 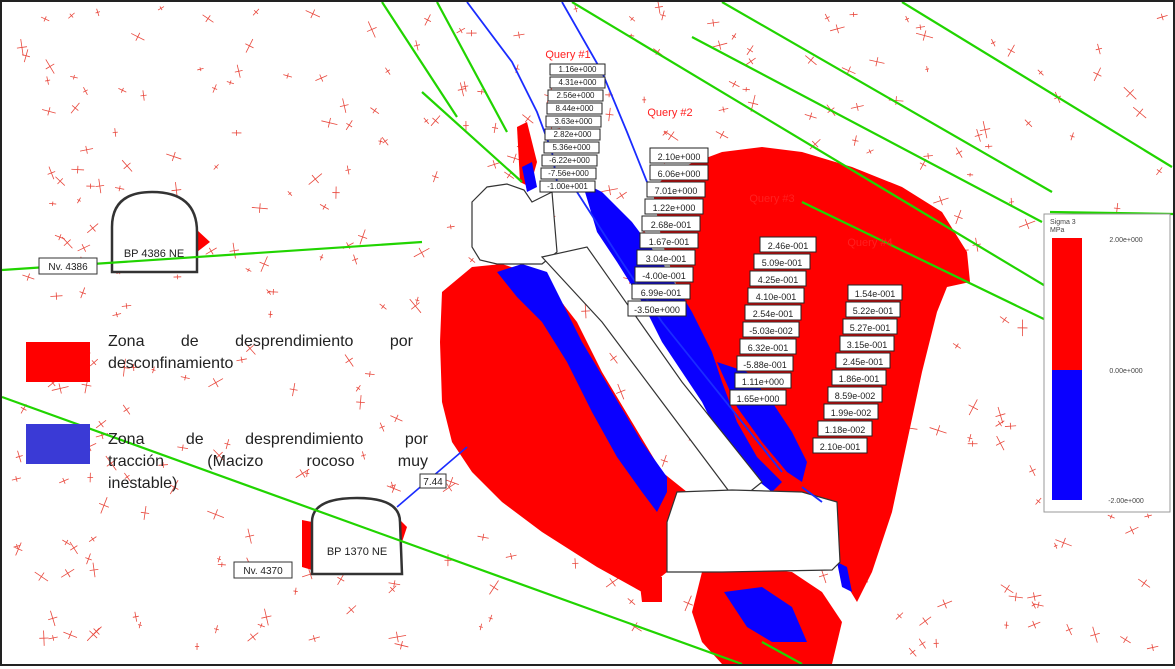 I want to click on level-4386-label: Nv. 4386, so click(x=68, y=267).